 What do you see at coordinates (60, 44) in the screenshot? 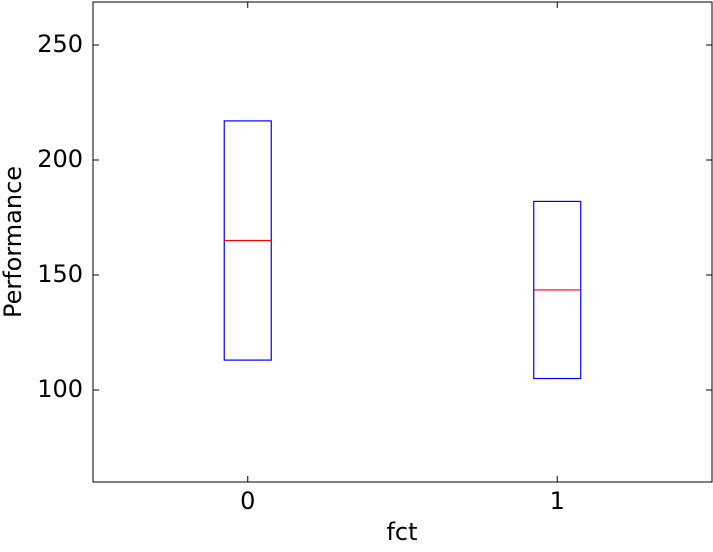
I see `y-tick-label: 250` at bounding box center [60, 44].